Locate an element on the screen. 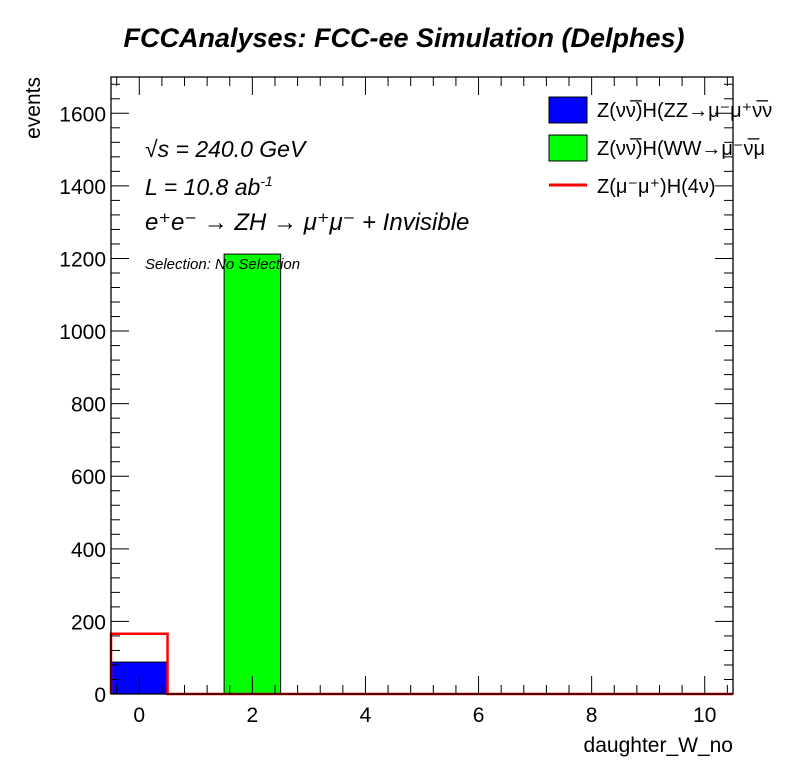  x-tick-label: 6 is located at coordinates (479, 715).